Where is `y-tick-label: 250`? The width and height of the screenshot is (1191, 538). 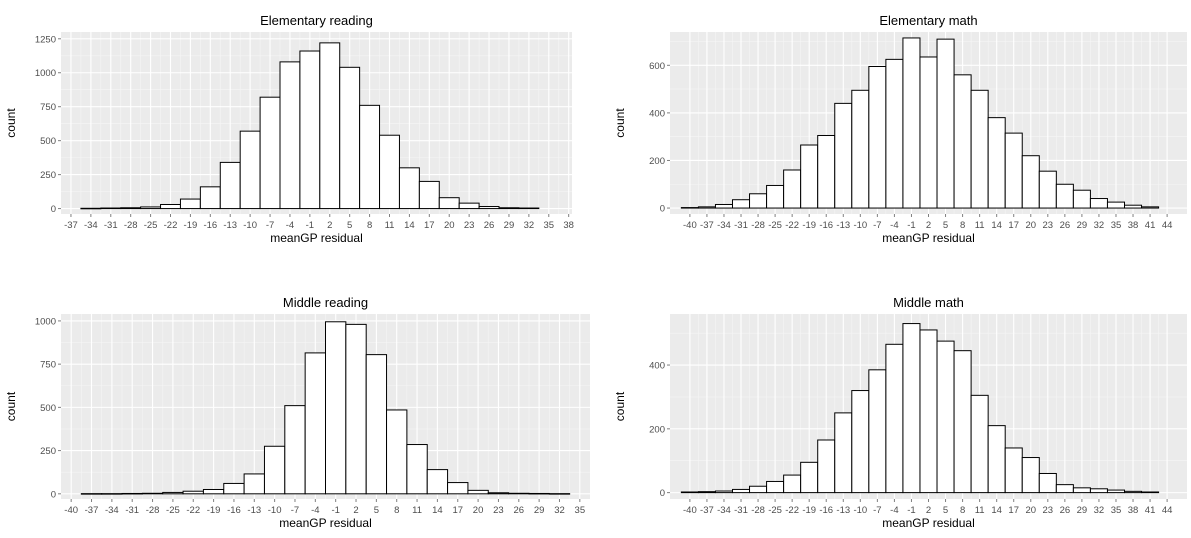
y-tick-label: 250 is located at coordinates (48, 451).